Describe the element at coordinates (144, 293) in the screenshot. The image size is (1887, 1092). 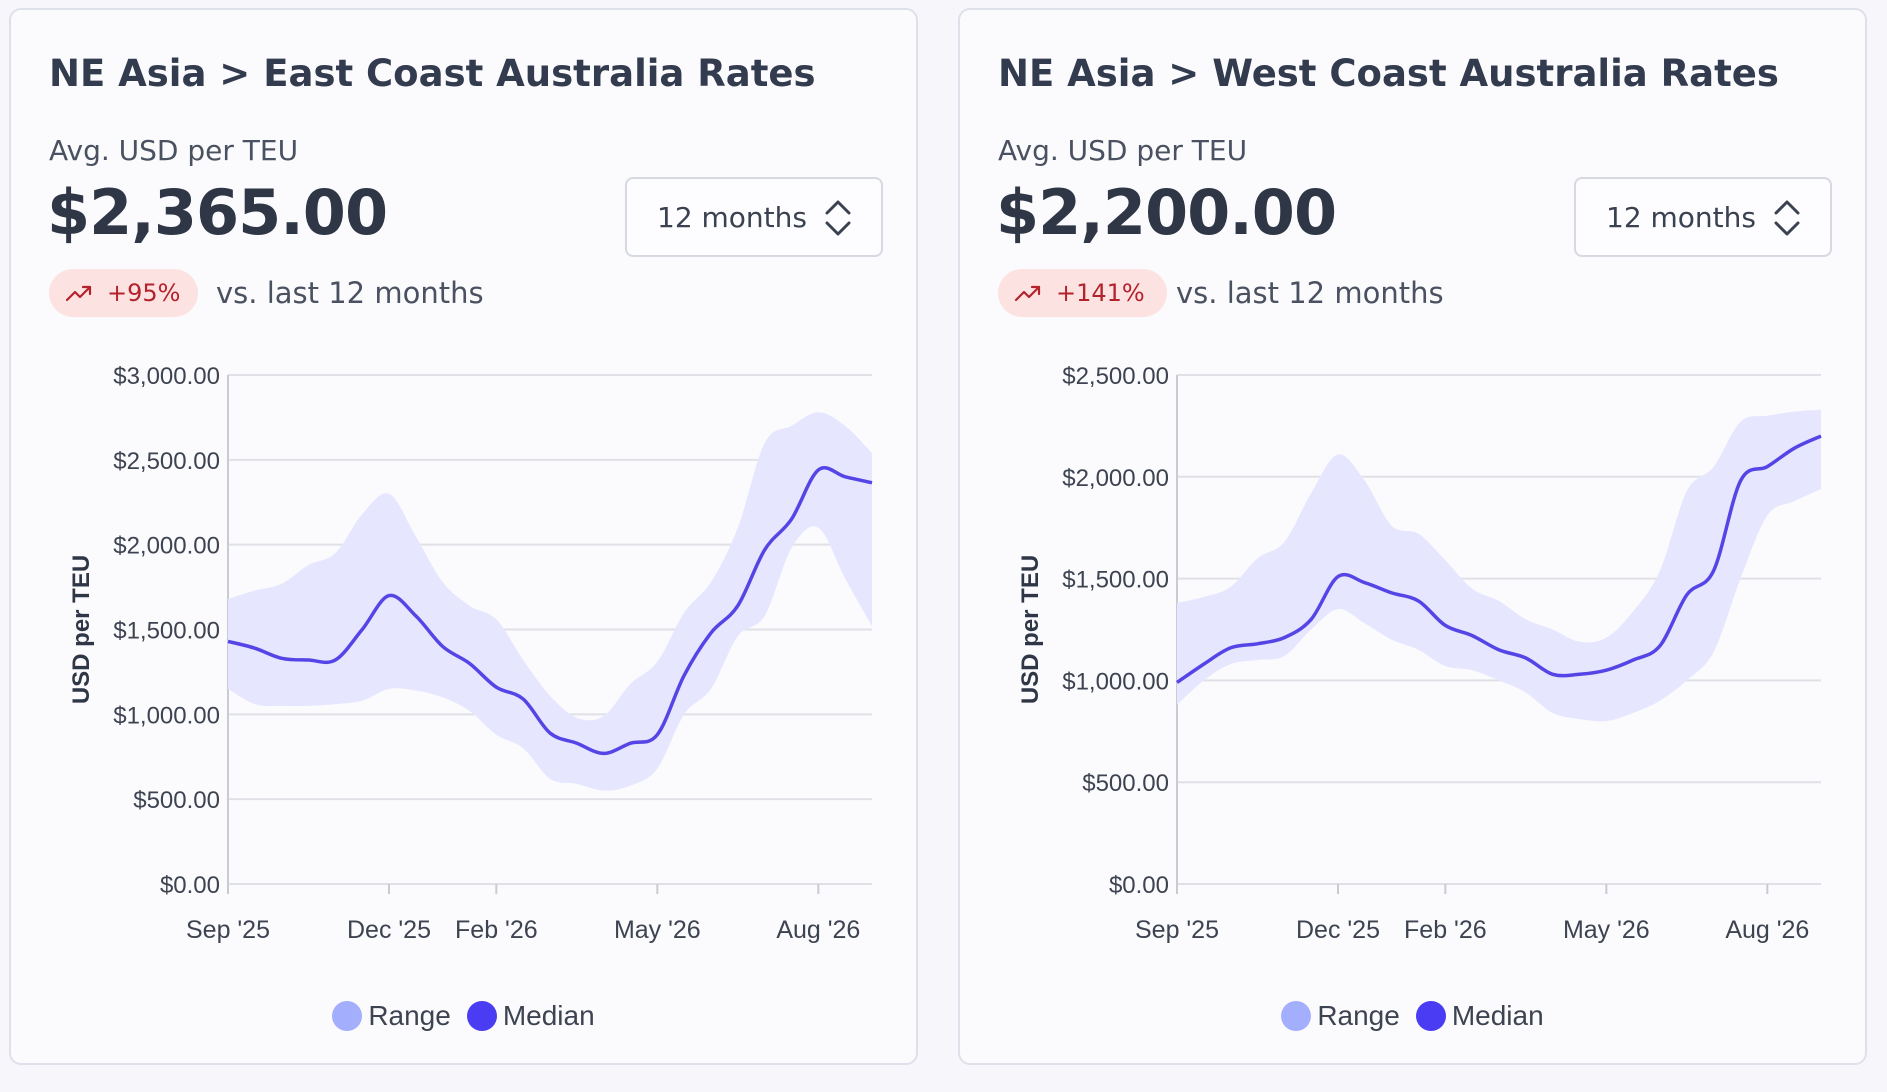
I see `change-percent: +95%` at that location.